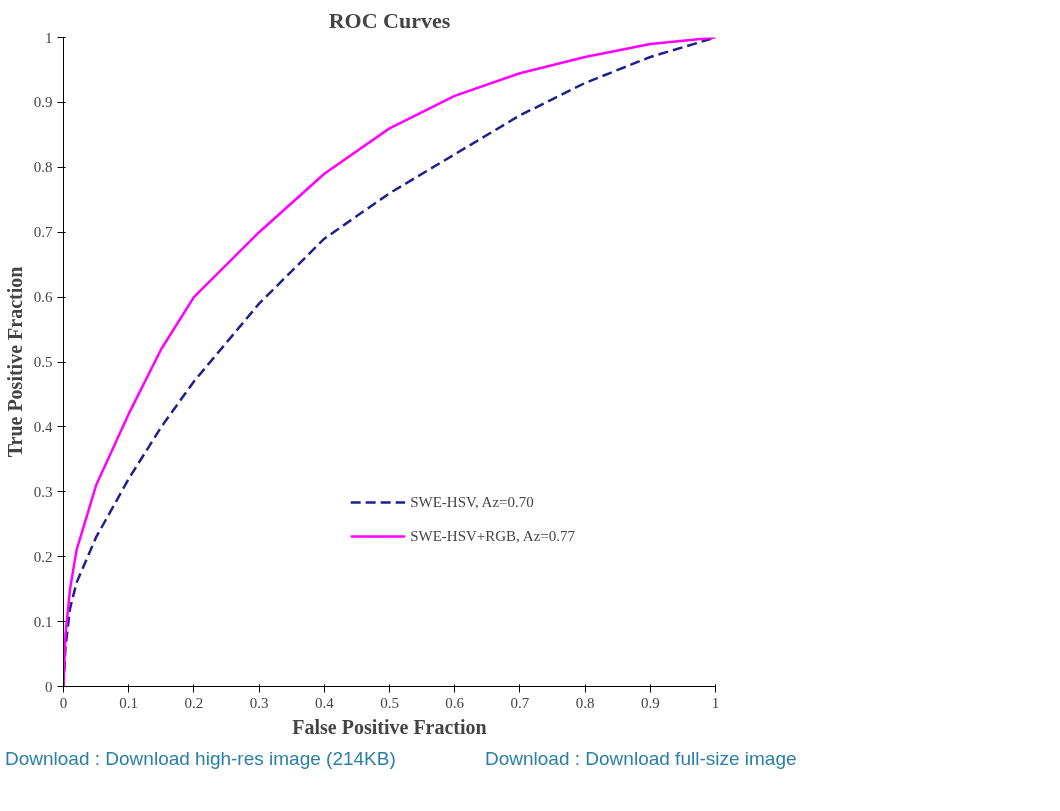  I want to click on y-tick-label: 0.5, so click(43, 362).